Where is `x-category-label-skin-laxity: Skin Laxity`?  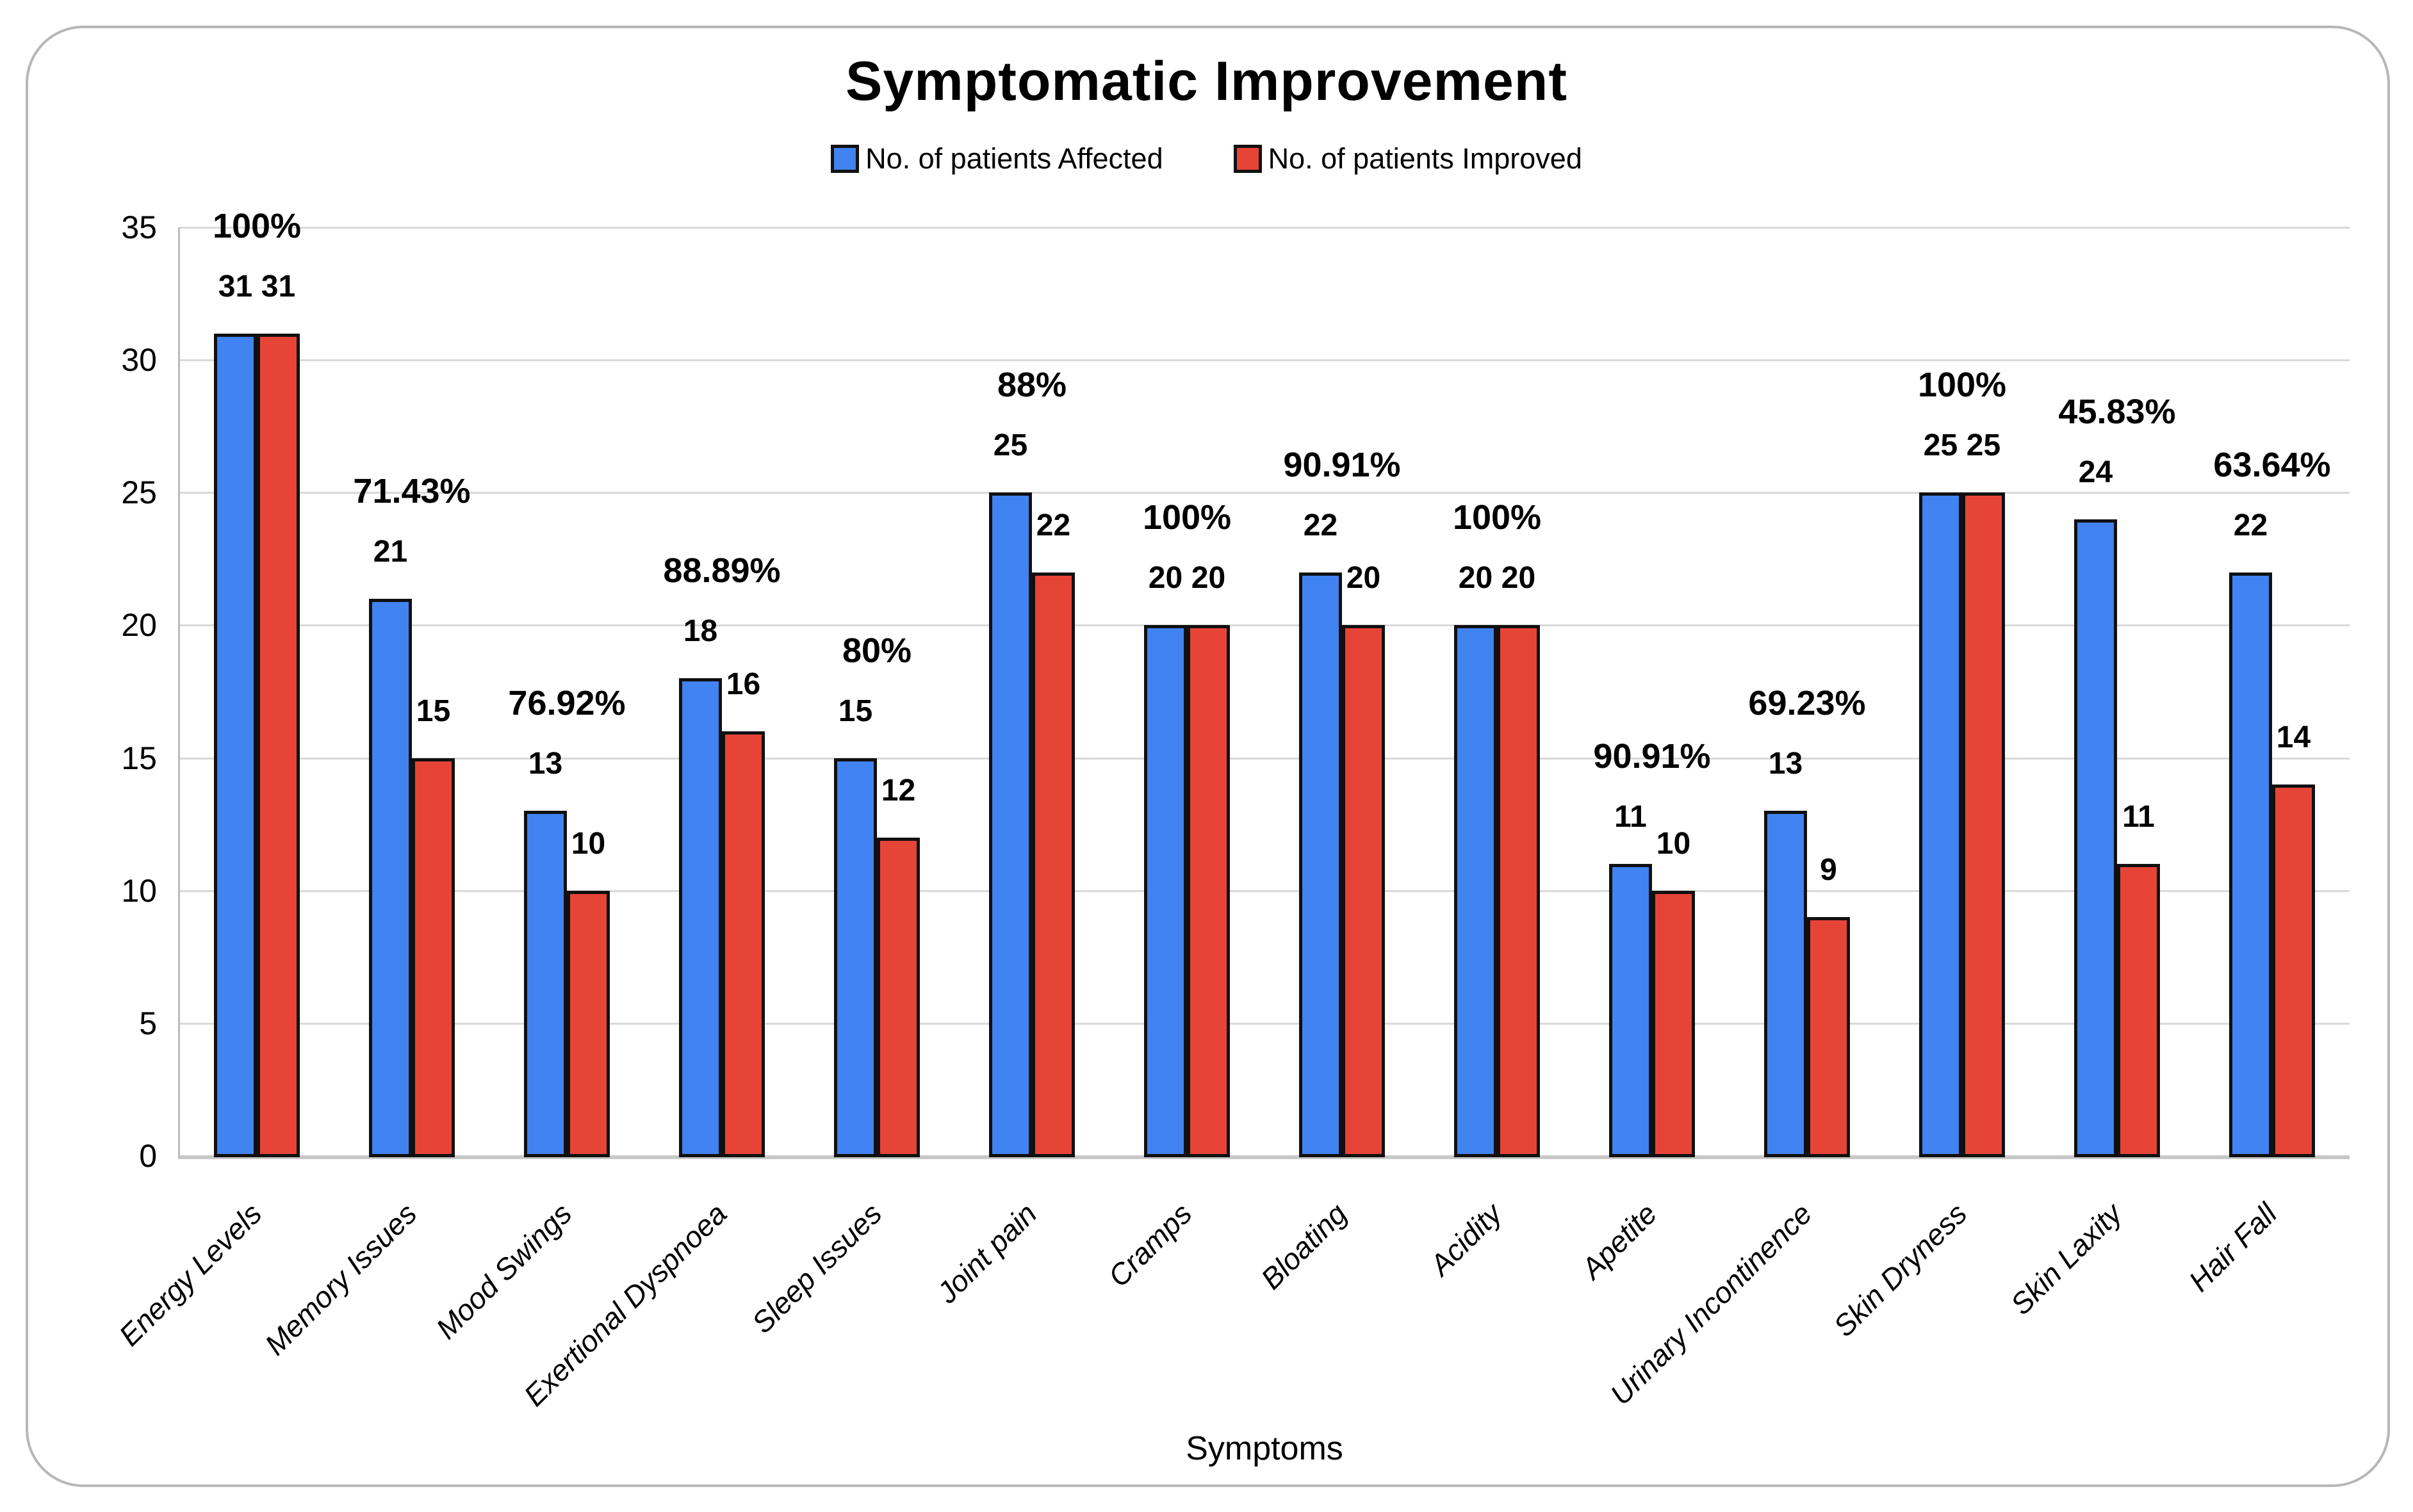
x-category-label-skin-laxity: Skin Laxity is located at coordinates (2066, 1258).